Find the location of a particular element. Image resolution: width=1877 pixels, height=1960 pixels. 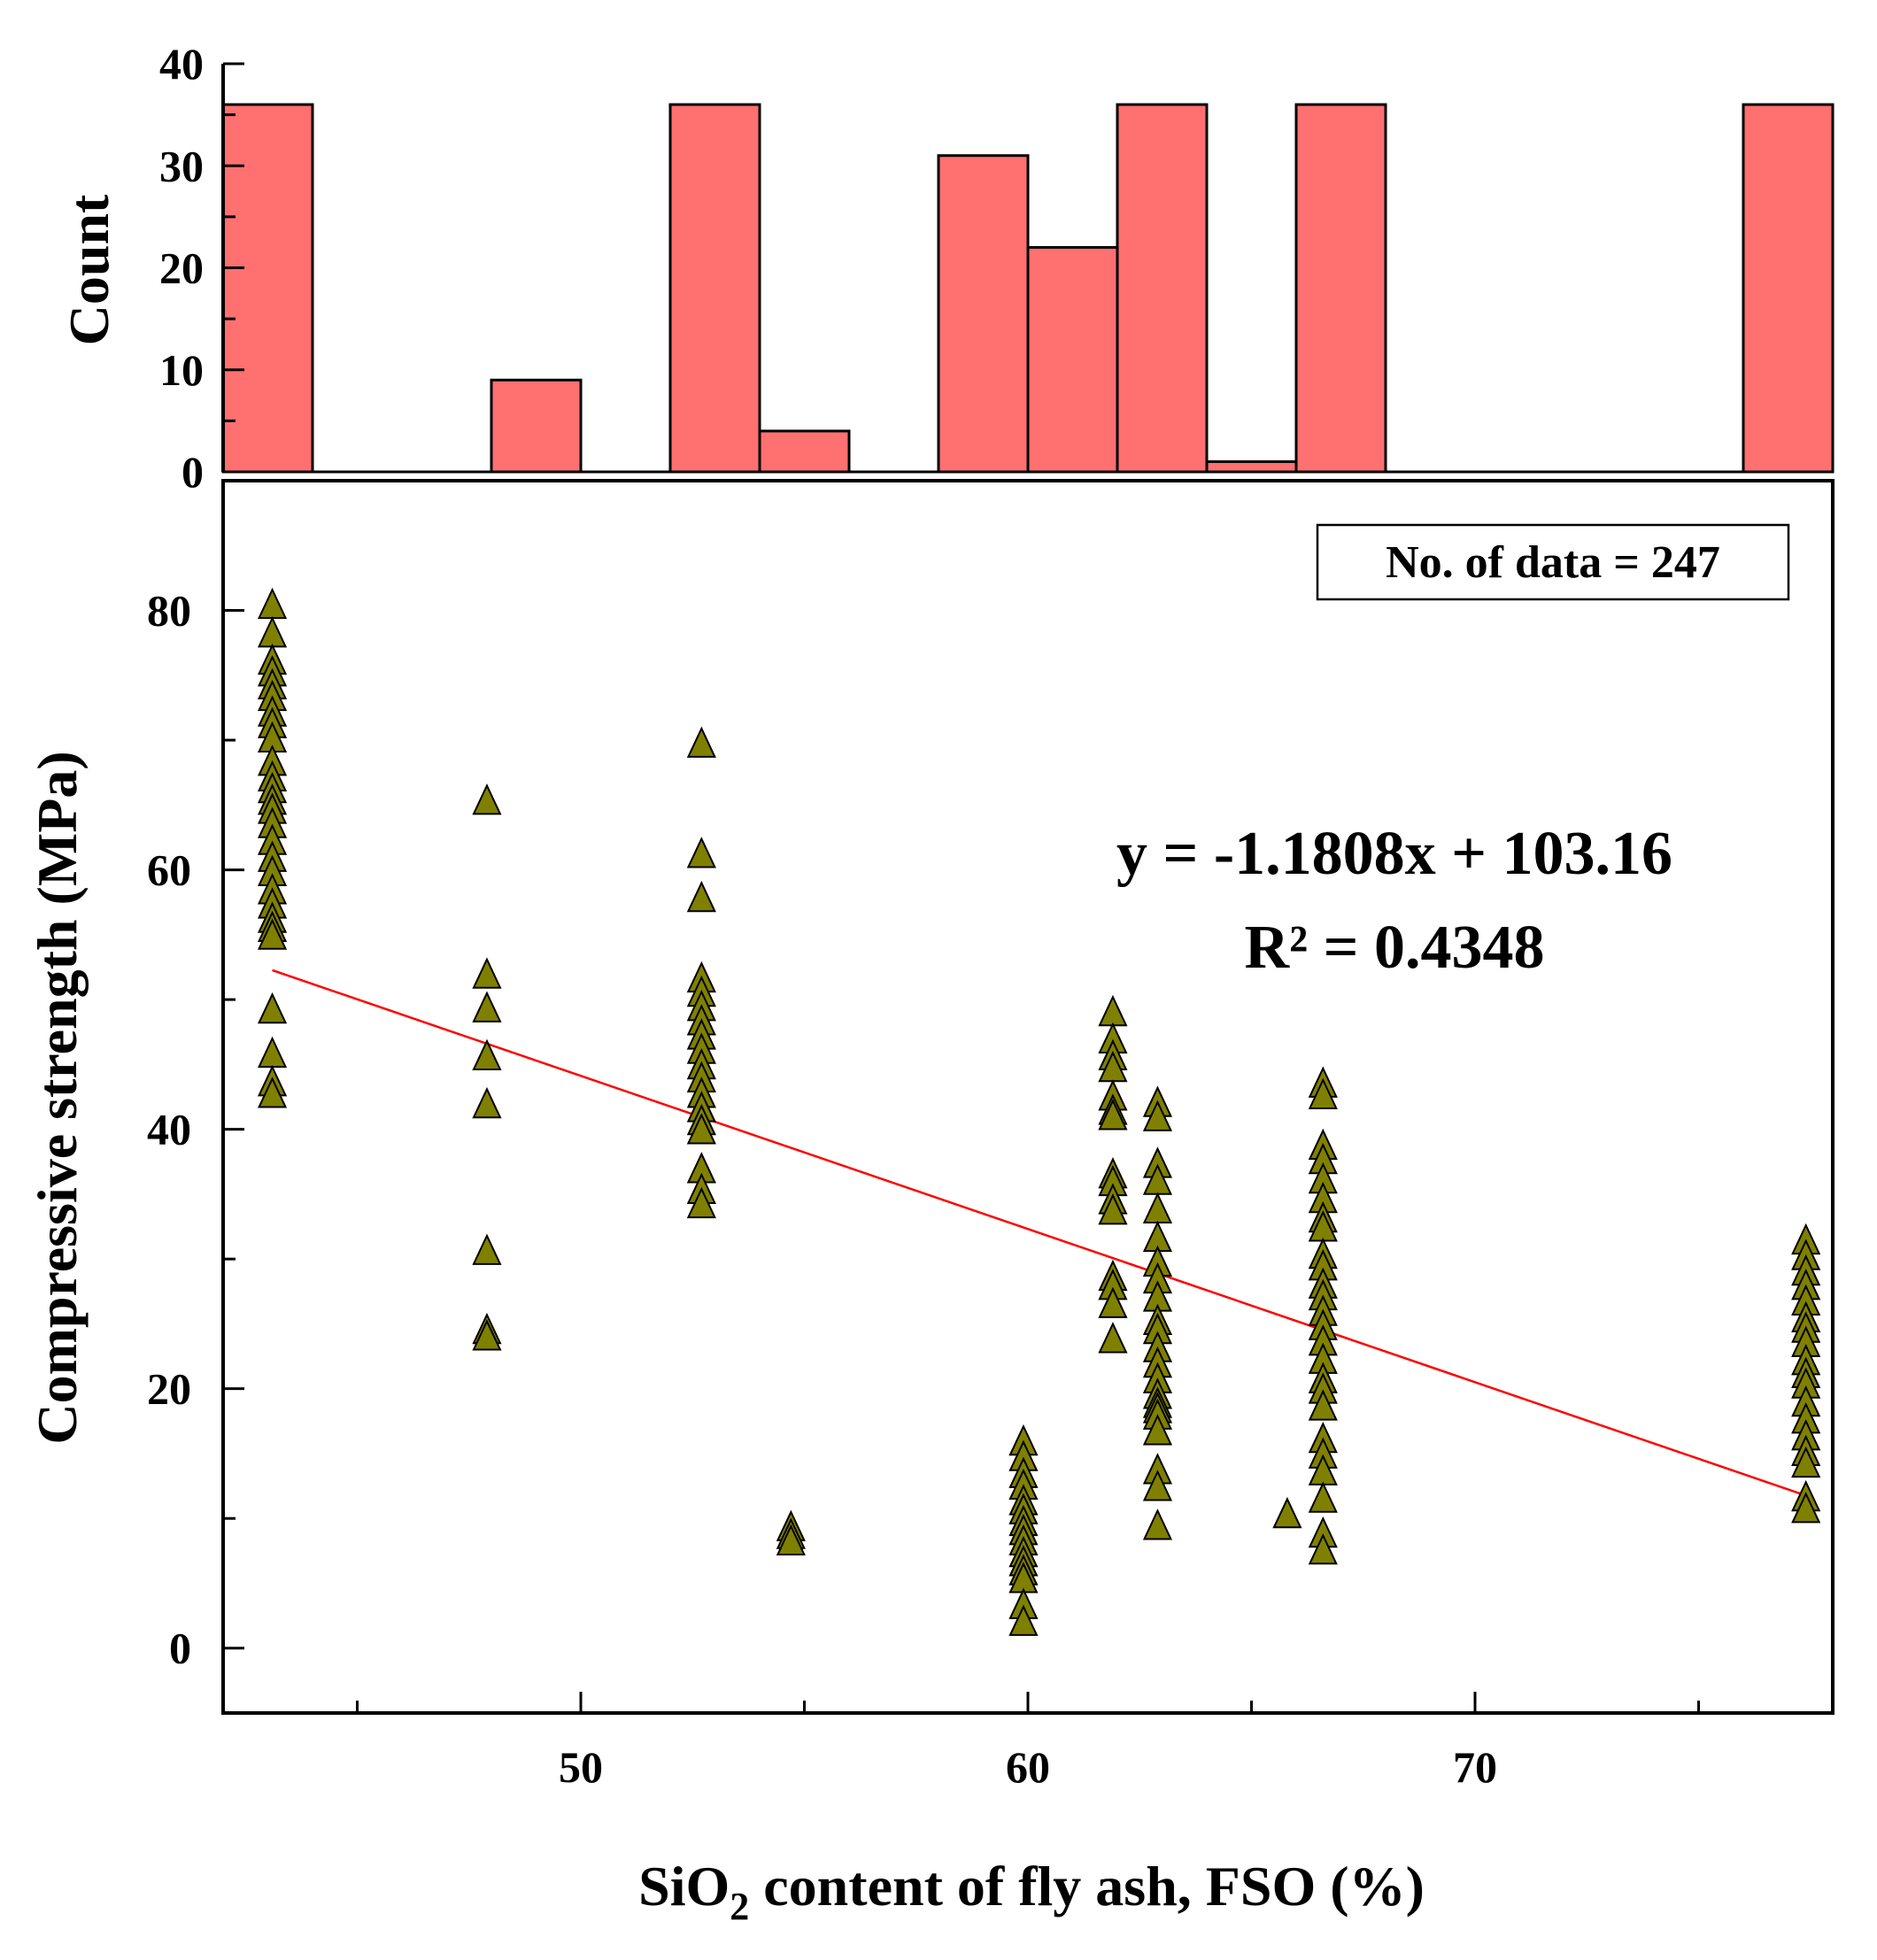

histogram-y-tick-label-2: 20 is located at coordinates (182, 268).